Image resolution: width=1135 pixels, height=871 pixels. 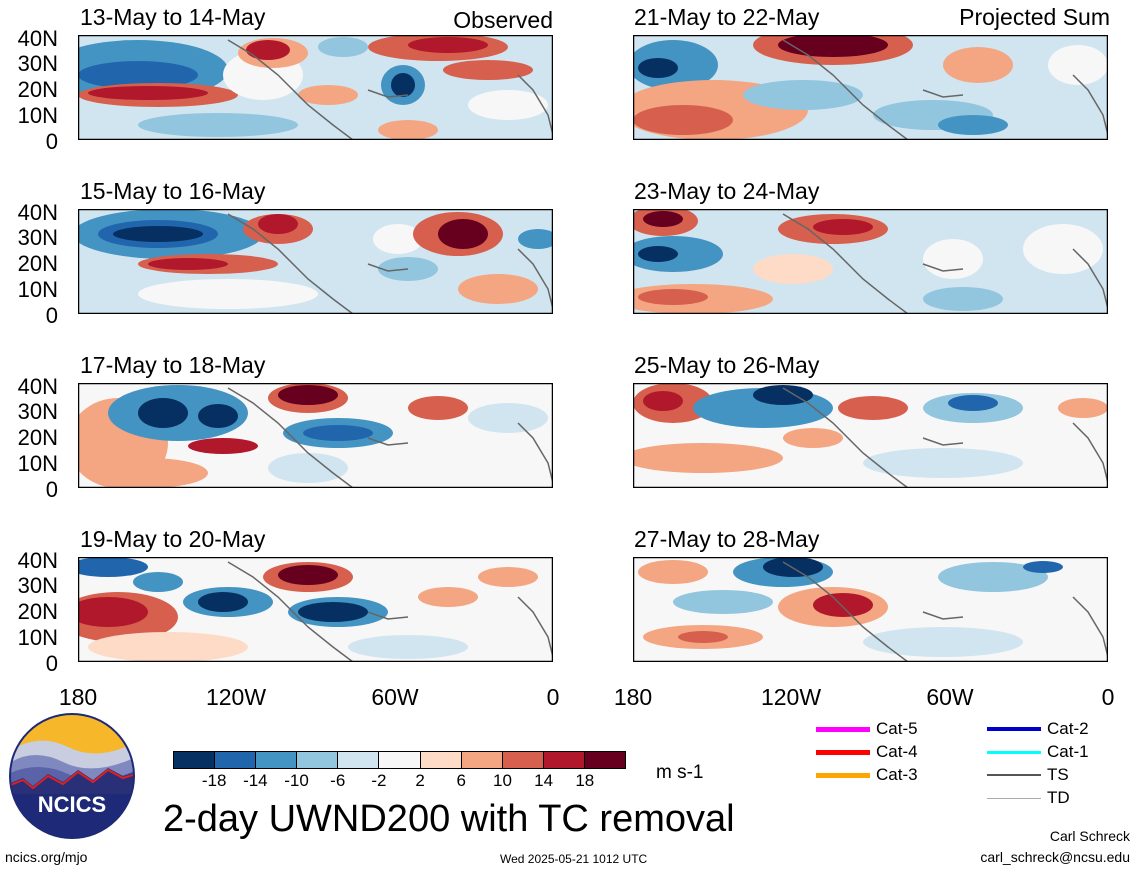 What do you see at coordinates (214, 780) in the screenshot?
I see `colorbar-label: -18` at bounding box center [214, 780].